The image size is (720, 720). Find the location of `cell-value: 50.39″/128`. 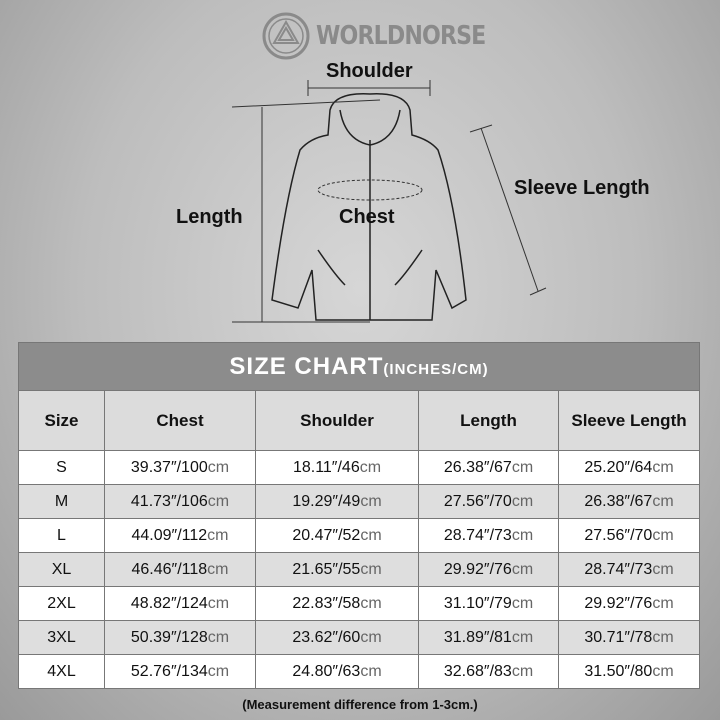

cell-value: 50.39″/128 is located at coordinates (169, 637).